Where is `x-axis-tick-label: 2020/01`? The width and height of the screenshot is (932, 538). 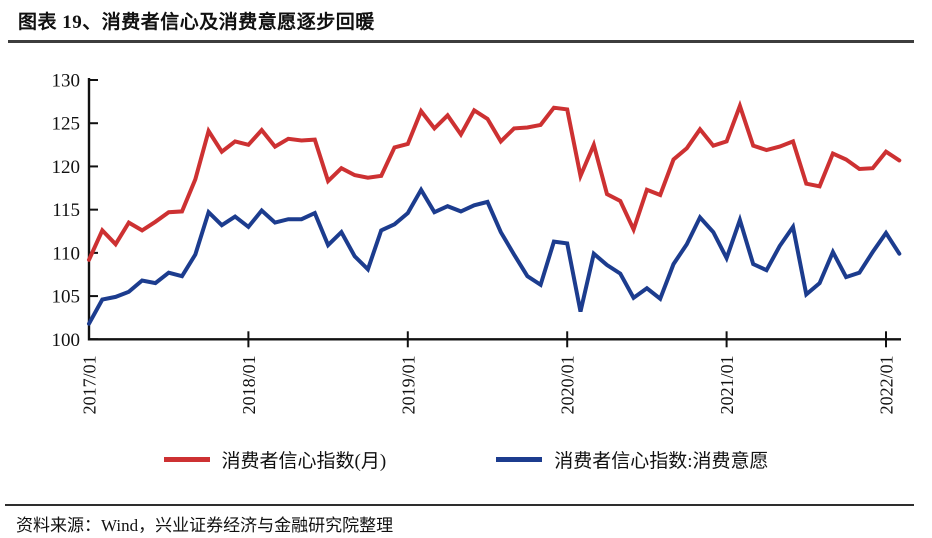
x-axis-tick-label: 2020/01 is located at coordinates (568, 384).